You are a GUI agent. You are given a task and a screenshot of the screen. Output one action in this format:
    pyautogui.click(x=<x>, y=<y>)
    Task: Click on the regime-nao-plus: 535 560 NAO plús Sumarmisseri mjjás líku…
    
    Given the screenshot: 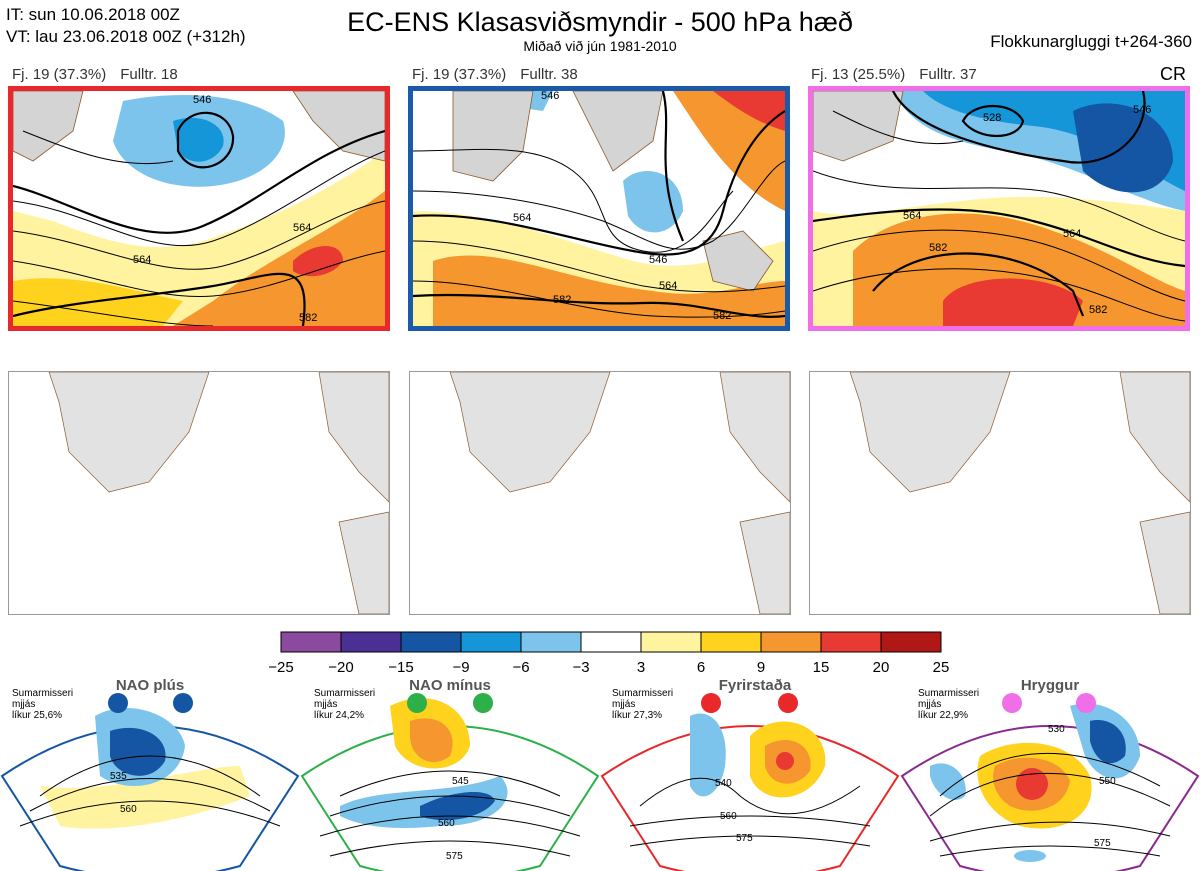 What is the action you would take?
    pyautogui.click(x=150, y=773)
    